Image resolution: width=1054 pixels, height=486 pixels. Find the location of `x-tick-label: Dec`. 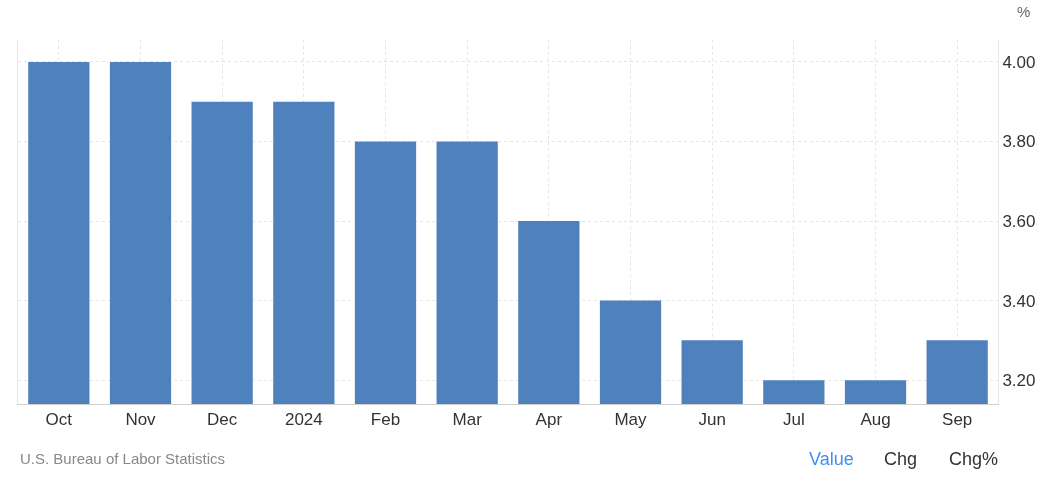

x-tick-label: Dec is located at coordinates (222, 420).